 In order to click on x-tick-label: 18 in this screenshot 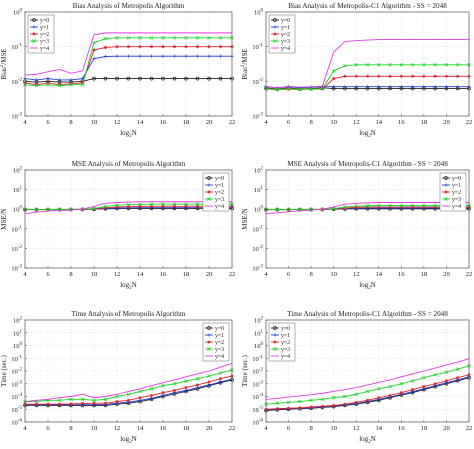, I will do `click(424, 428)`.